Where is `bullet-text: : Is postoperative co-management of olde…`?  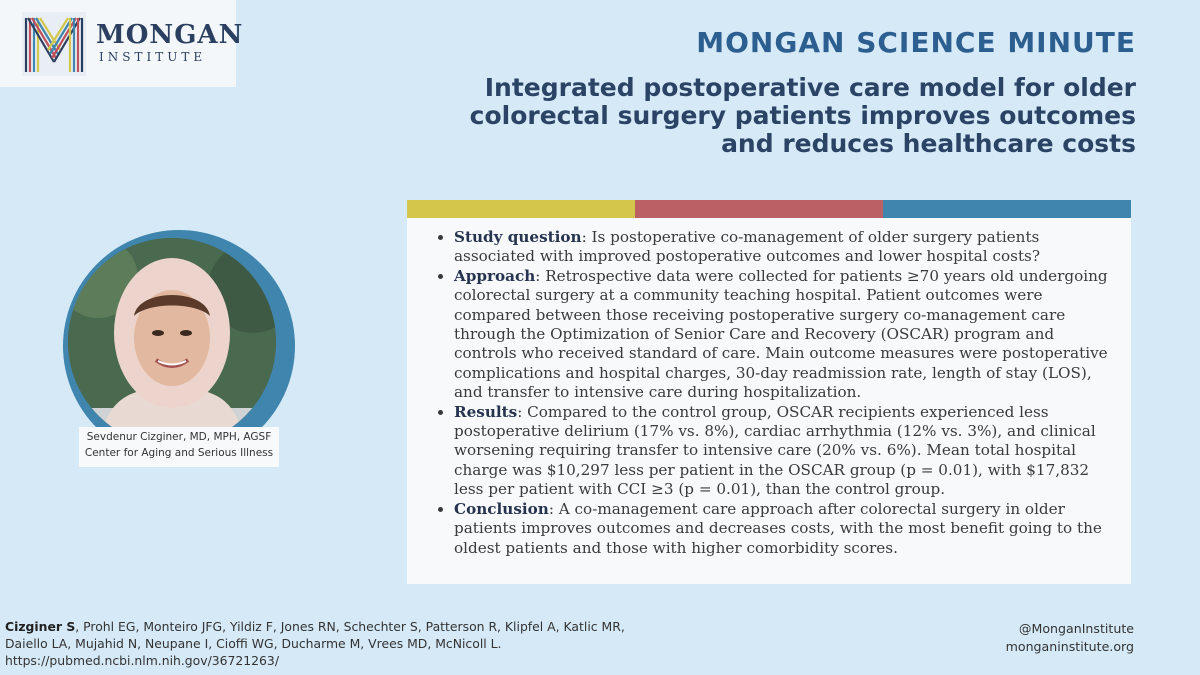
bullet-text: : Is postoperative co-management of olde… is located at coordinates (747, 247).